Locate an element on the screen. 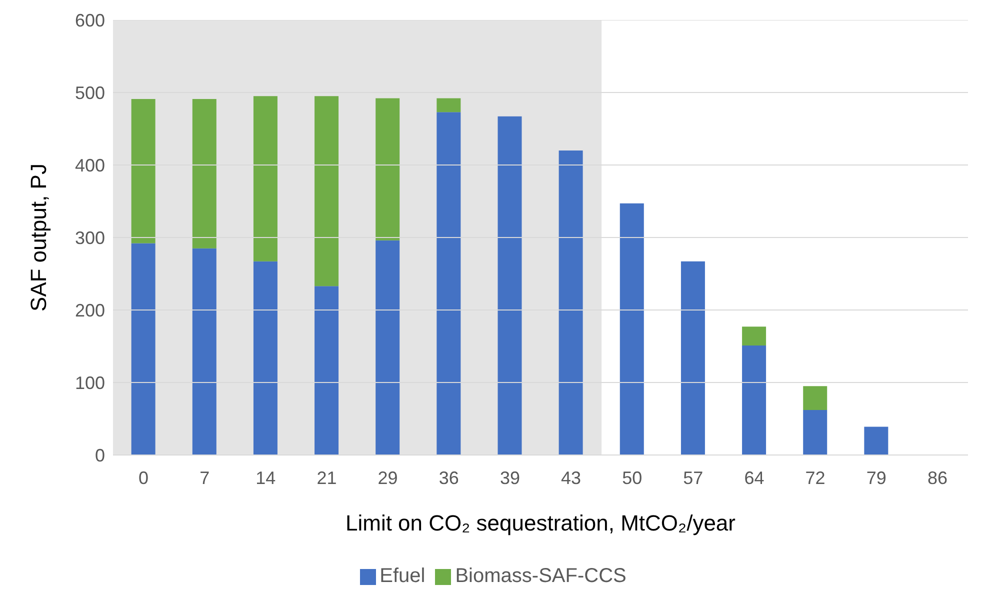 Image resolution: width=985 pixels, height=602 pixels. x-tick-label: 39 is located at coordinates (510, 478).